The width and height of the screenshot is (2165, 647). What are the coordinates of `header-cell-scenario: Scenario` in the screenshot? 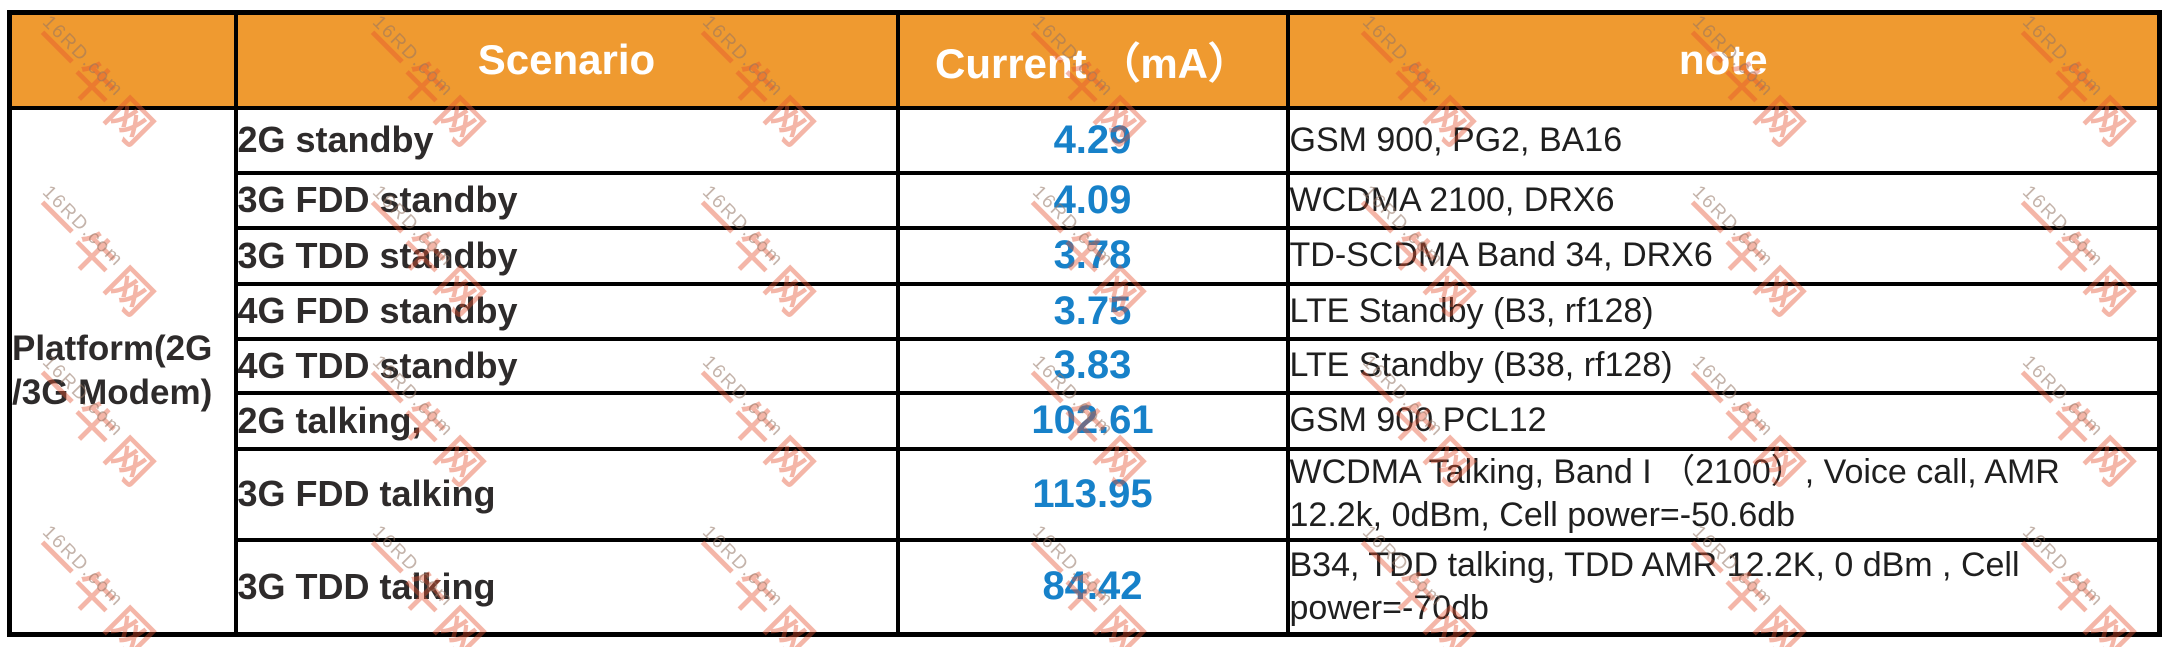 It's located at (566, 60).